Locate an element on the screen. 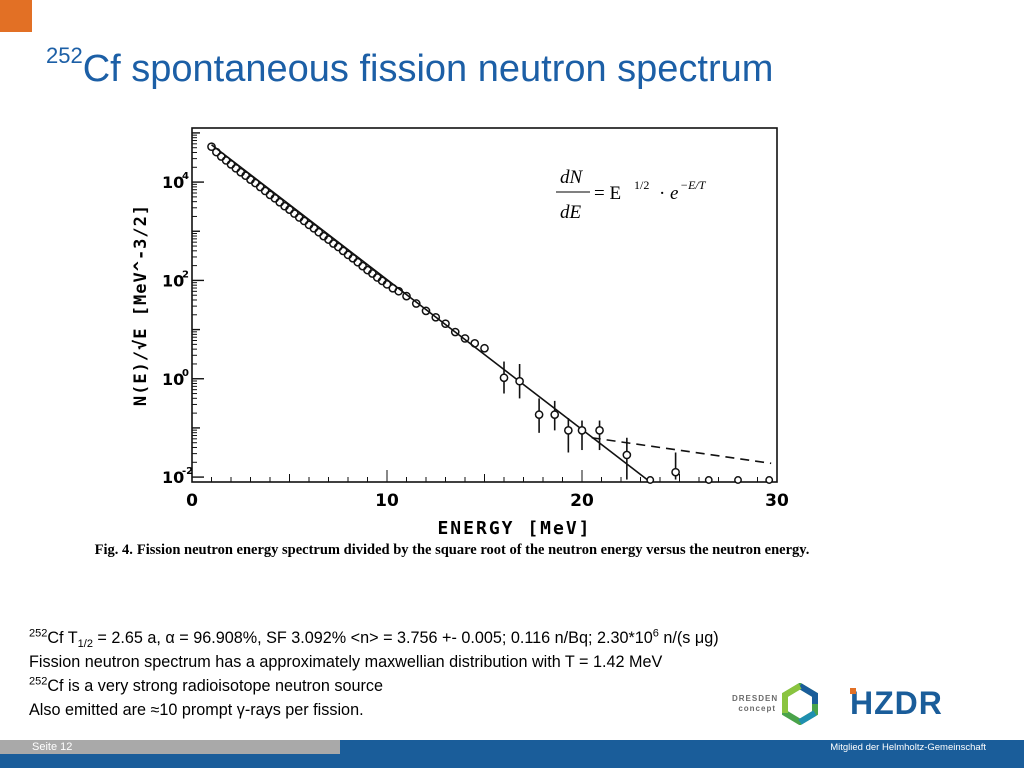 Image resolution: width=1024 pixels, height=768 pixels. x-tick-label: 10 is located at coordinates (387, 501).